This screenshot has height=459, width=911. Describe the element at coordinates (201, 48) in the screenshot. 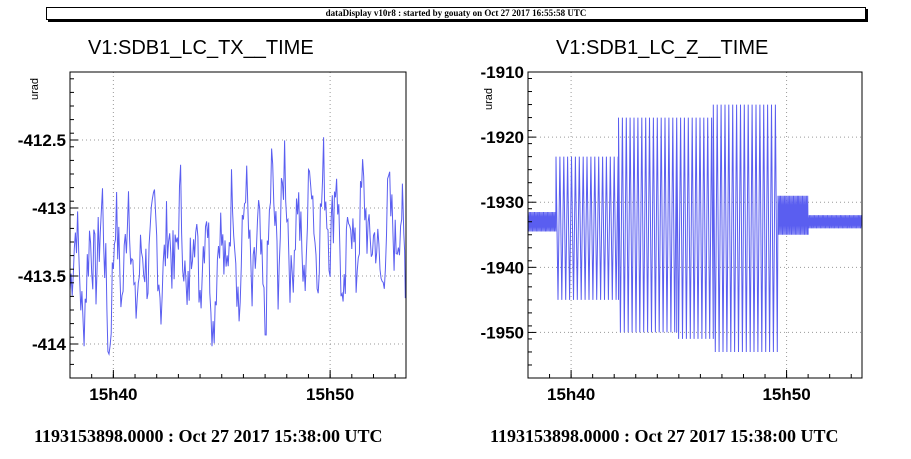

I see `chart-title: V1:SDB1_LC_TX__TIME` at that location.